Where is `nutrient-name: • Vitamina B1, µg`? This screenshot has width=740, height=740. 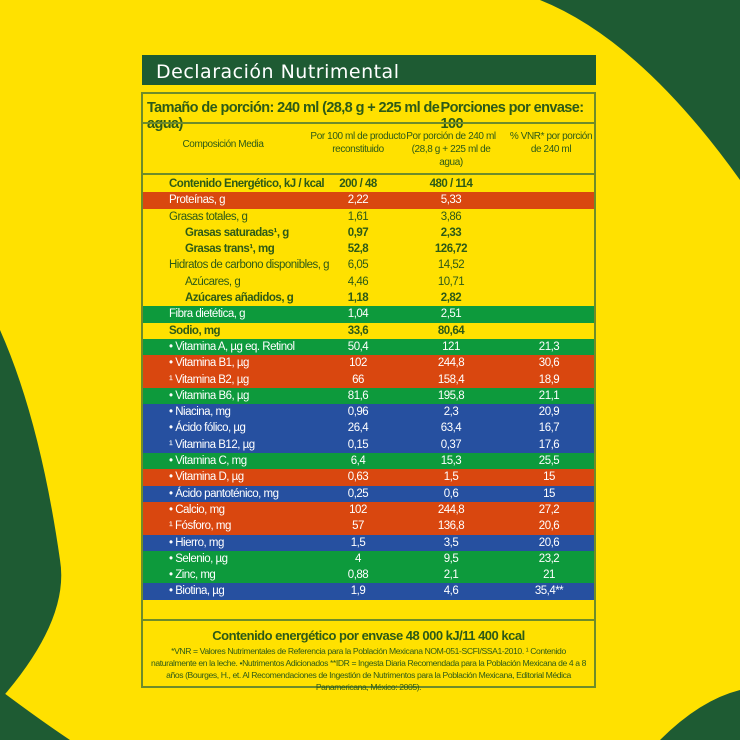 nutrient-name: • Vitamina B1, µg is located at coordinates (209, 363).